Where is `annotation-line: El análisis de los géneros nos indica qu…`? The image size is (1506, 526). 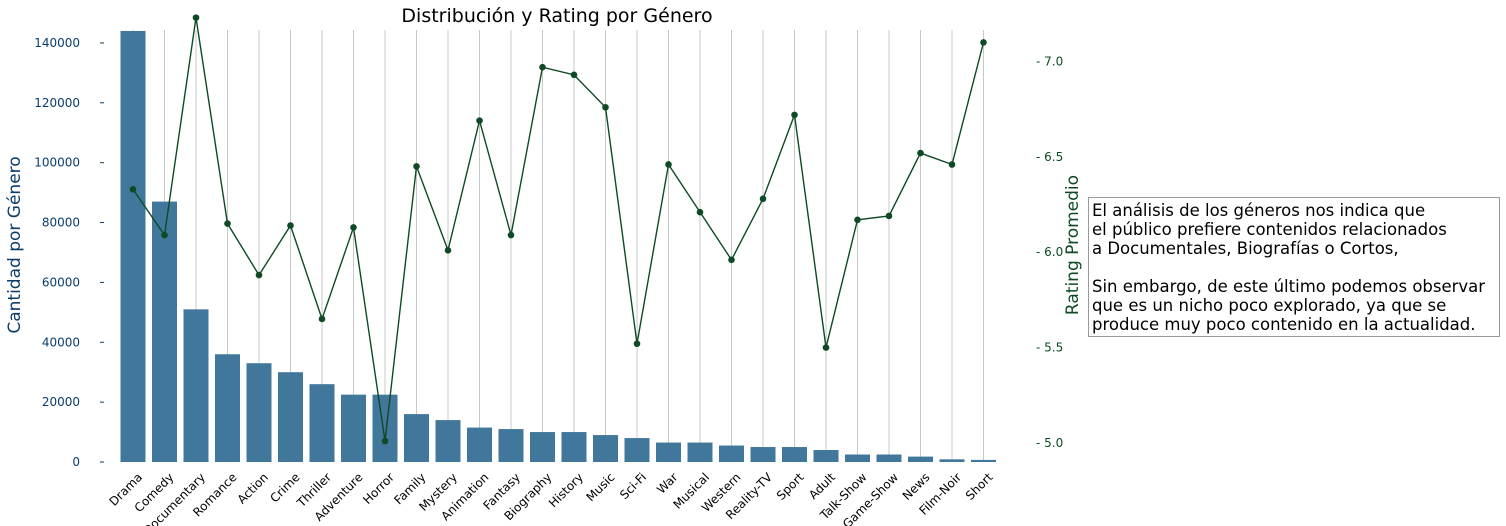 annotation-line: El análisis de los géneros nos indica qu… is located at coordinates (1259, 210).